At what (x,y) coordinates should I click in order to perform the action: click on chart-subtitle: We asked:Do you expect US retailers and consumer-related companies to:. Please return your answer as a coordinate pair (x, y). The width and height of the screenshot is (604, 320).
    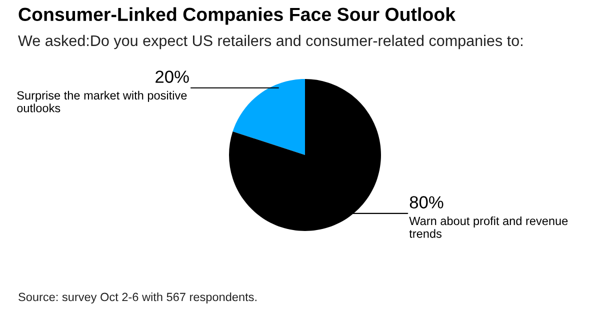
    Looking at the image, I should click on (270, 42).